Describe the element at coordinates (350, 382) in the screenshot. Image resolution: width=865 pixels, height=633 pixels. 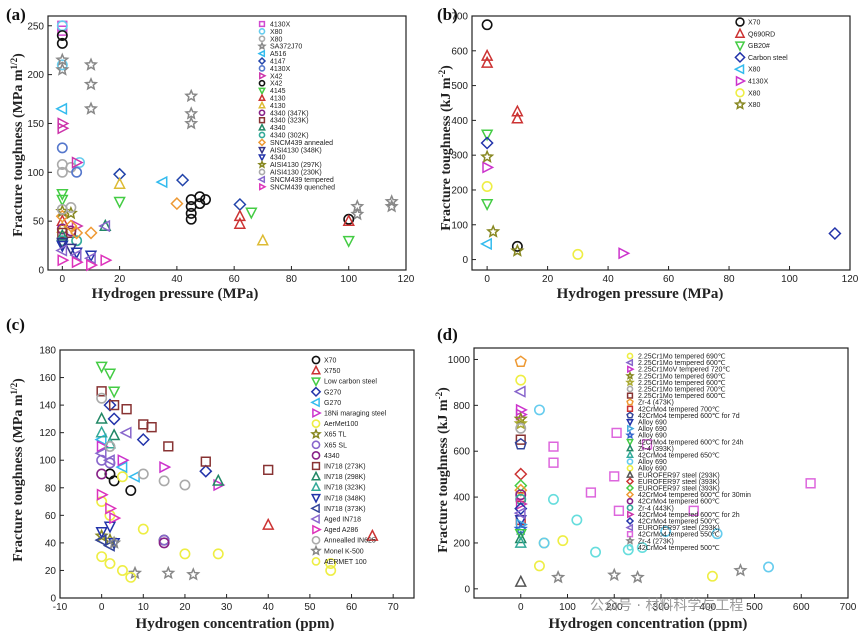
I see `legend-label: Low carbon steel` at that location.